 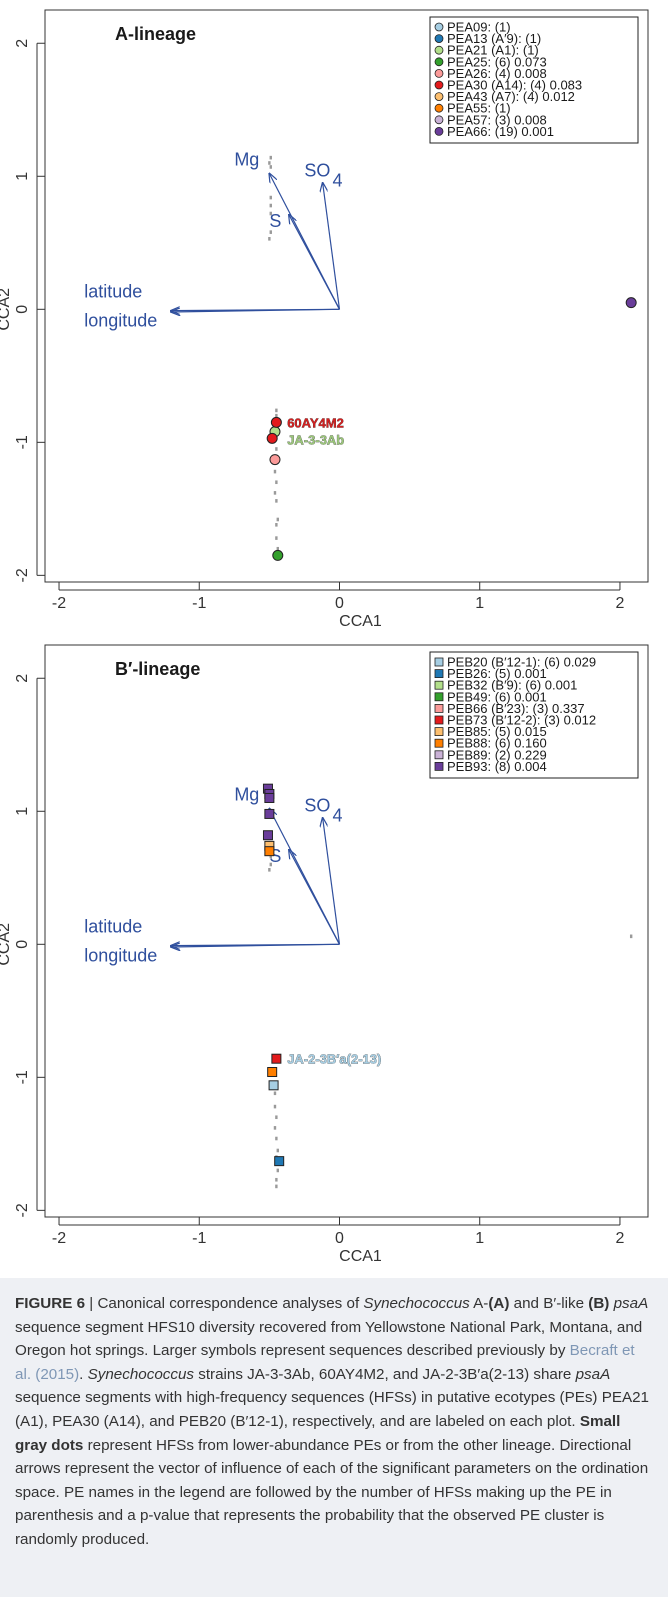 I want to click on chart-title: B′-lineage, so click(x=157, y=669).